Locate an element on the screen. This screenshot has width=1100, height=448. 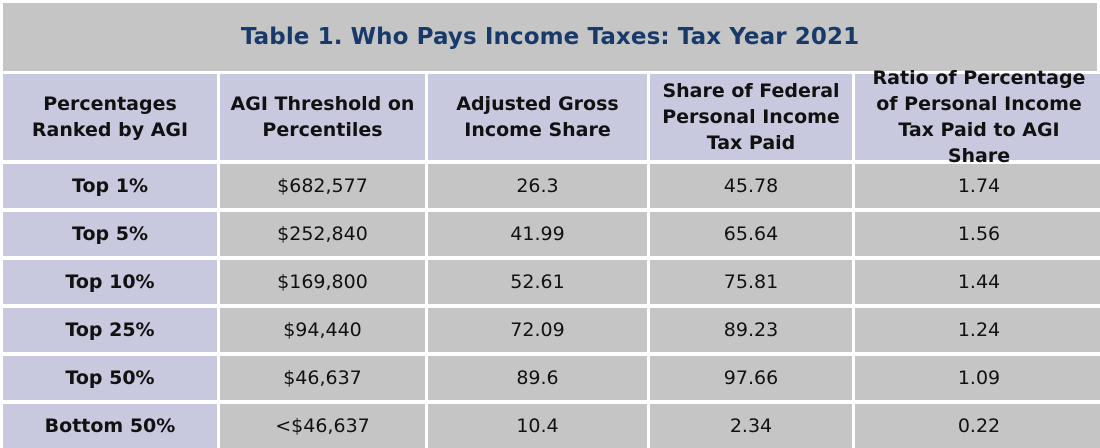
cell-agi-share: 26.3 is located at coordinates (537, 186).